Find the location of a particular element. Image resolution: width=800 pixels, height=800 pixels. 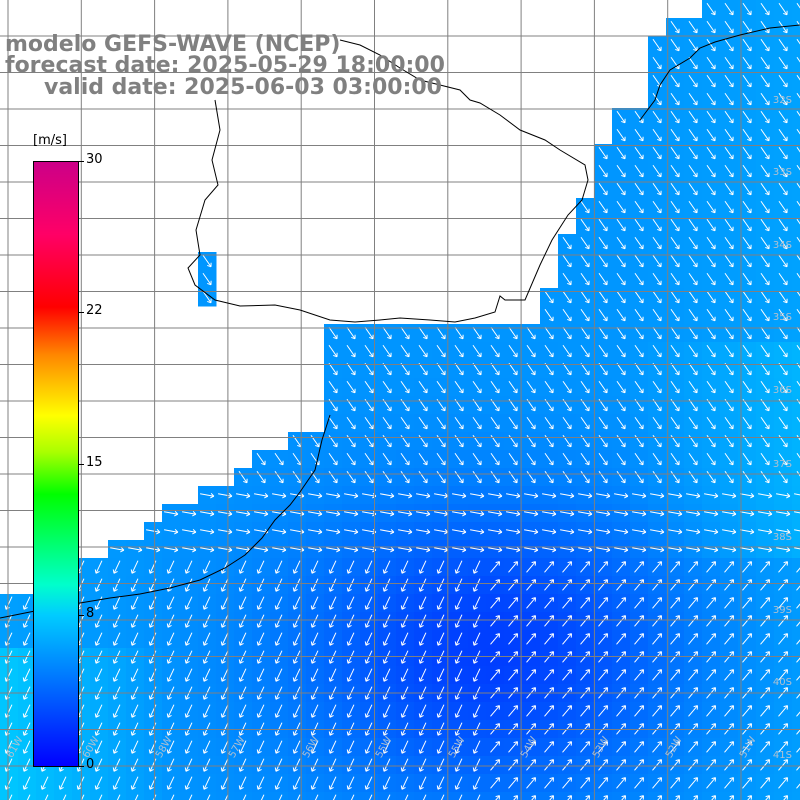

lat-label-35s: 35S is located at coordinates (782, 317).